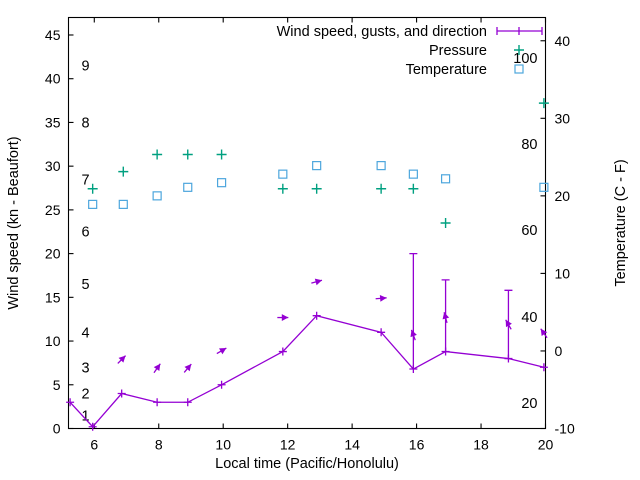 Image resolution: width=640 pixels, height=480 pixels. I want to click on x-tick-label: 20, so click(546, 445).